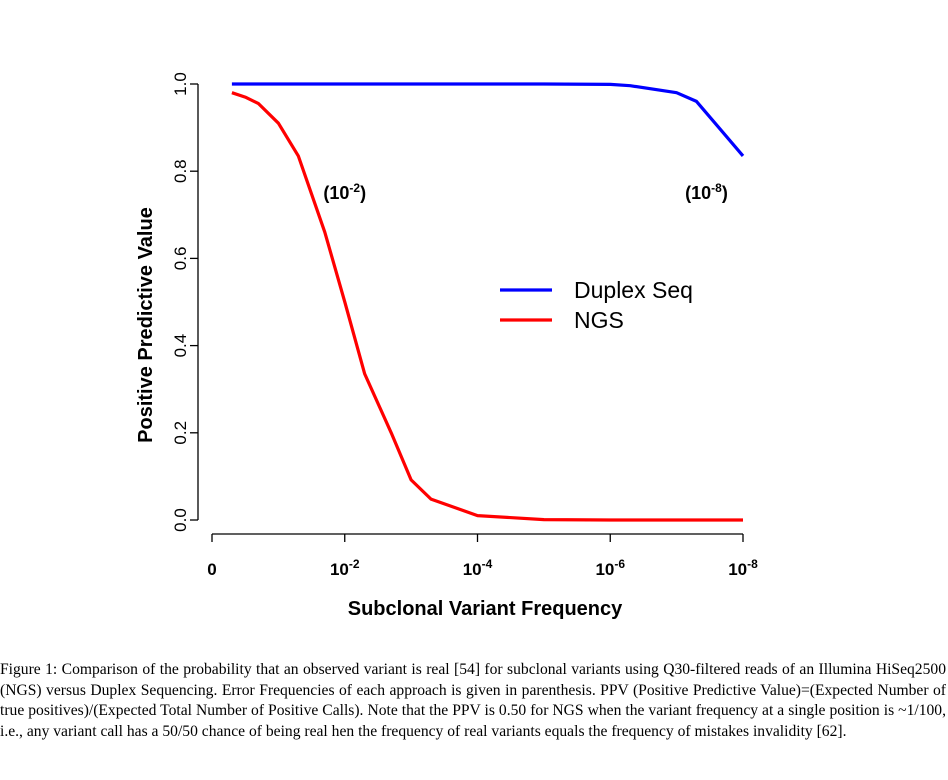  Describe the element at coordinates (345, 568) in the screenshot. I see `x-tick-label: 10⁻²` at that location.